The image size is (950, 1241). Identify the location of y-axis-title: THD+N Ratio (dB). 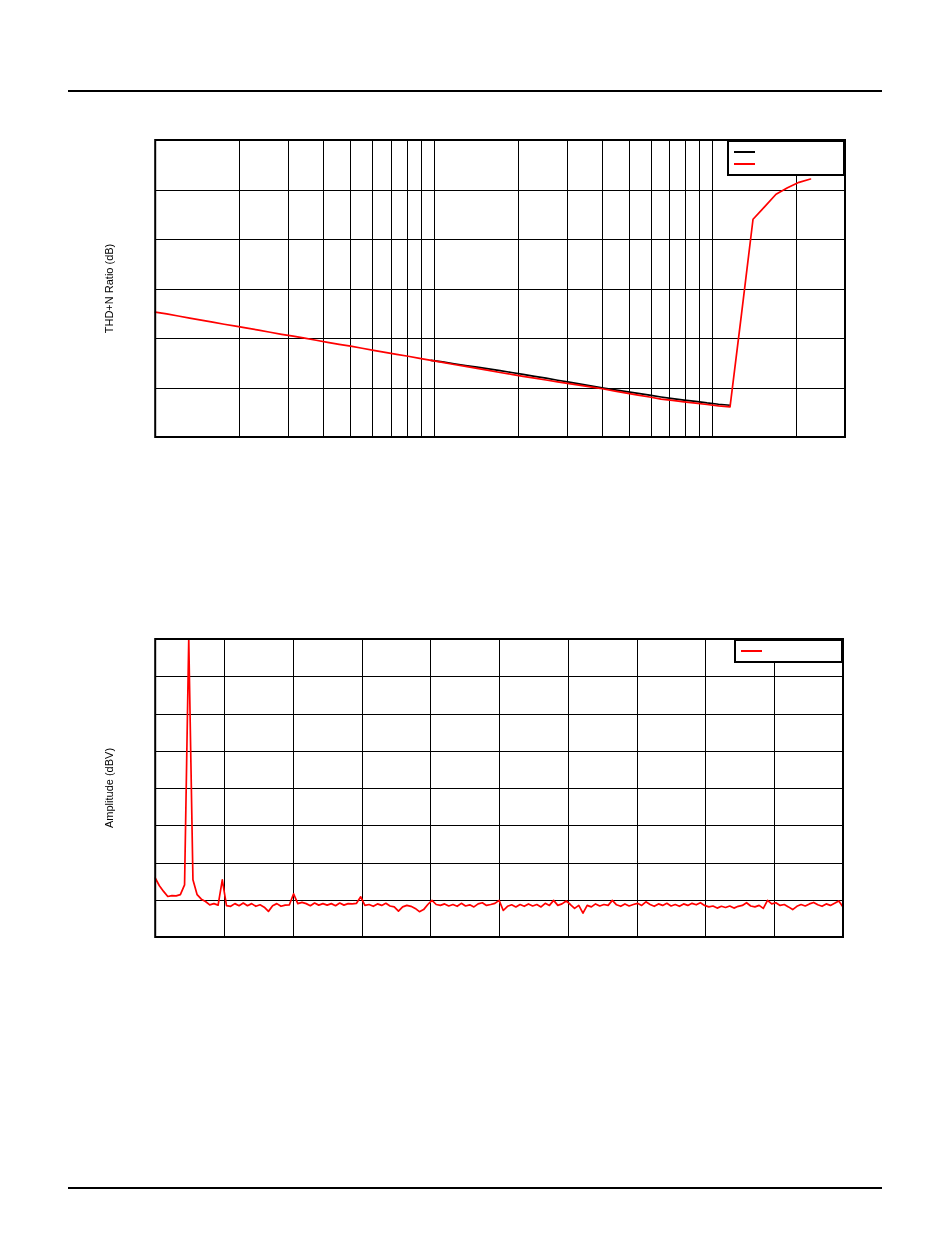
(108, 288).